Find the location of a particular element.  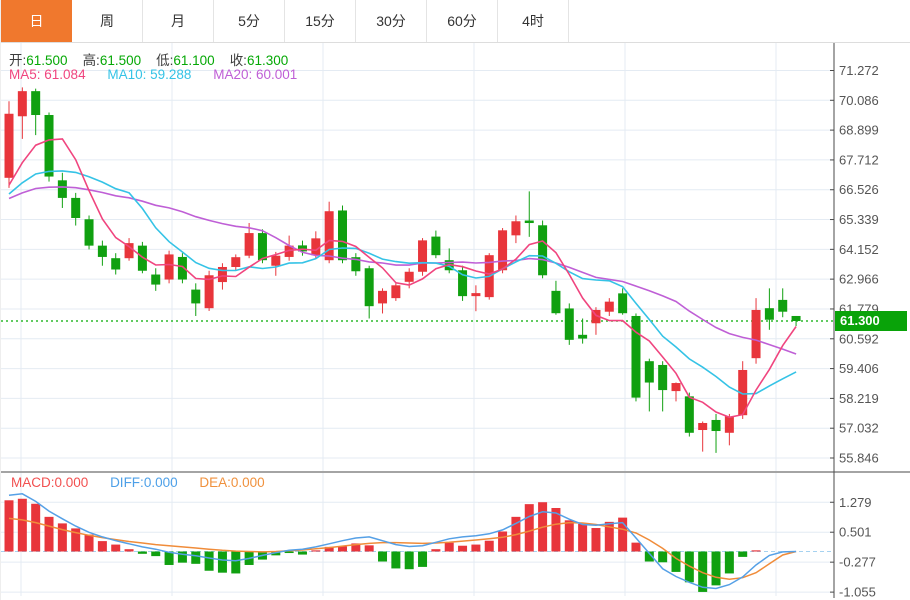

ma5-value: MA5: 61.084 is located at coordinates (47, 74).